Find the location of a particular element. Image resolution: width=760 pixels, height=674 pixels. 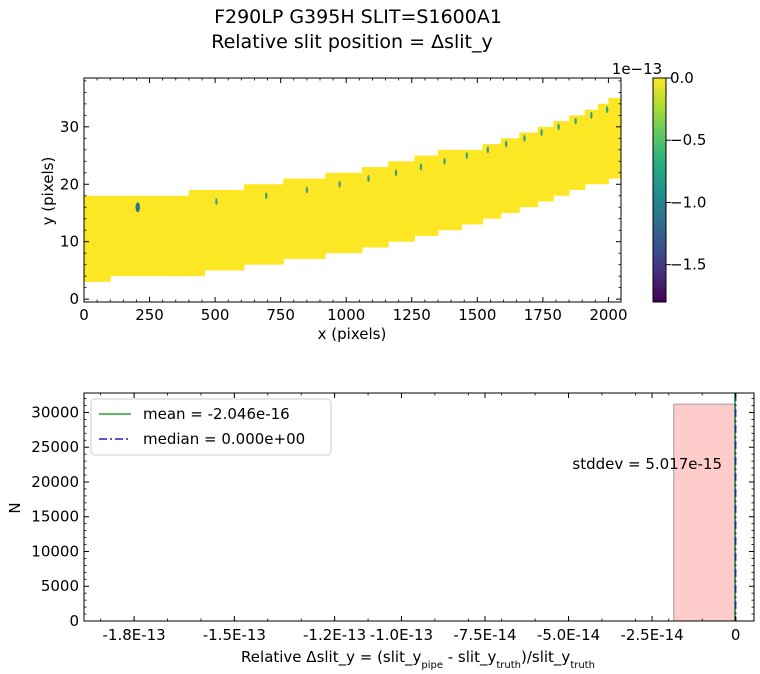

heatmap-x-tick-label: 750 is located at coordinates (280, 315).